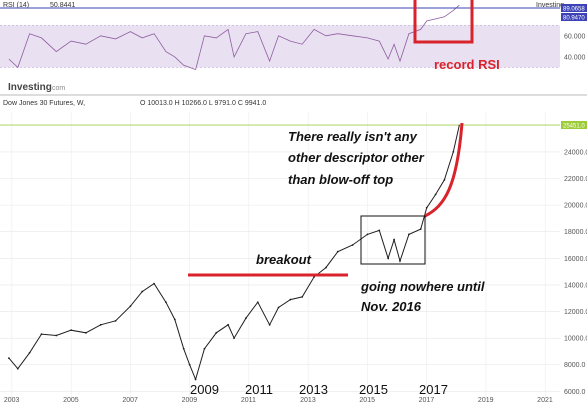 This screenshot has width=587, height=403. What do you see at coordinates (574, 127) in the screenshot?
I see `last-price-tag-text: 25451.0` at bounding box center [574, 127].